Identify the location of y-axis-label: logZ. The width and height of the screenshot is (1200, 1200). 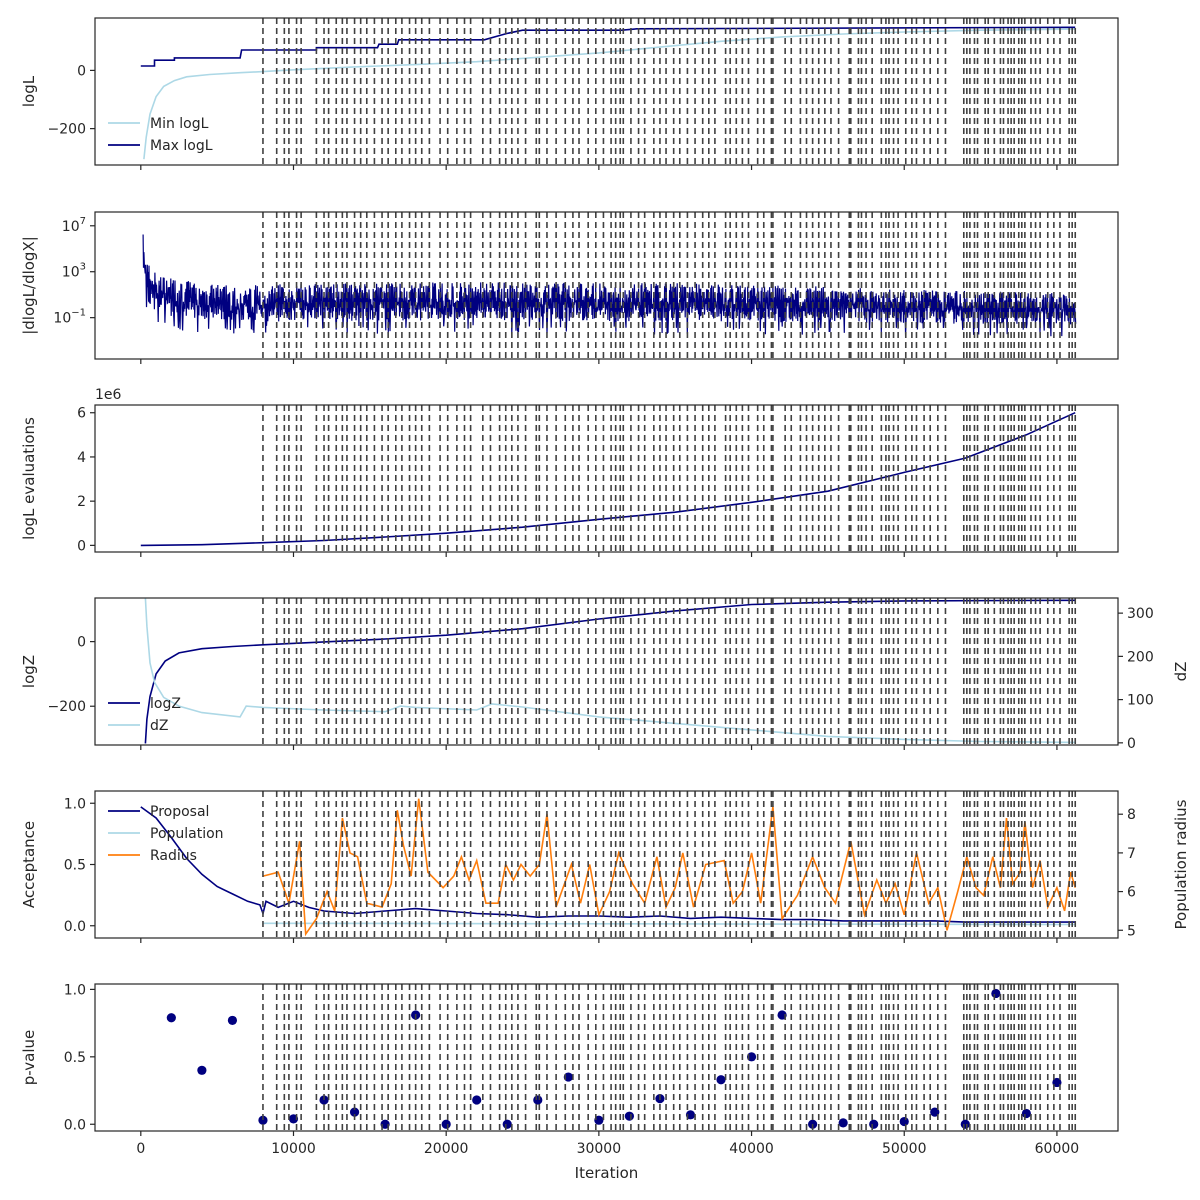
(29, 671).